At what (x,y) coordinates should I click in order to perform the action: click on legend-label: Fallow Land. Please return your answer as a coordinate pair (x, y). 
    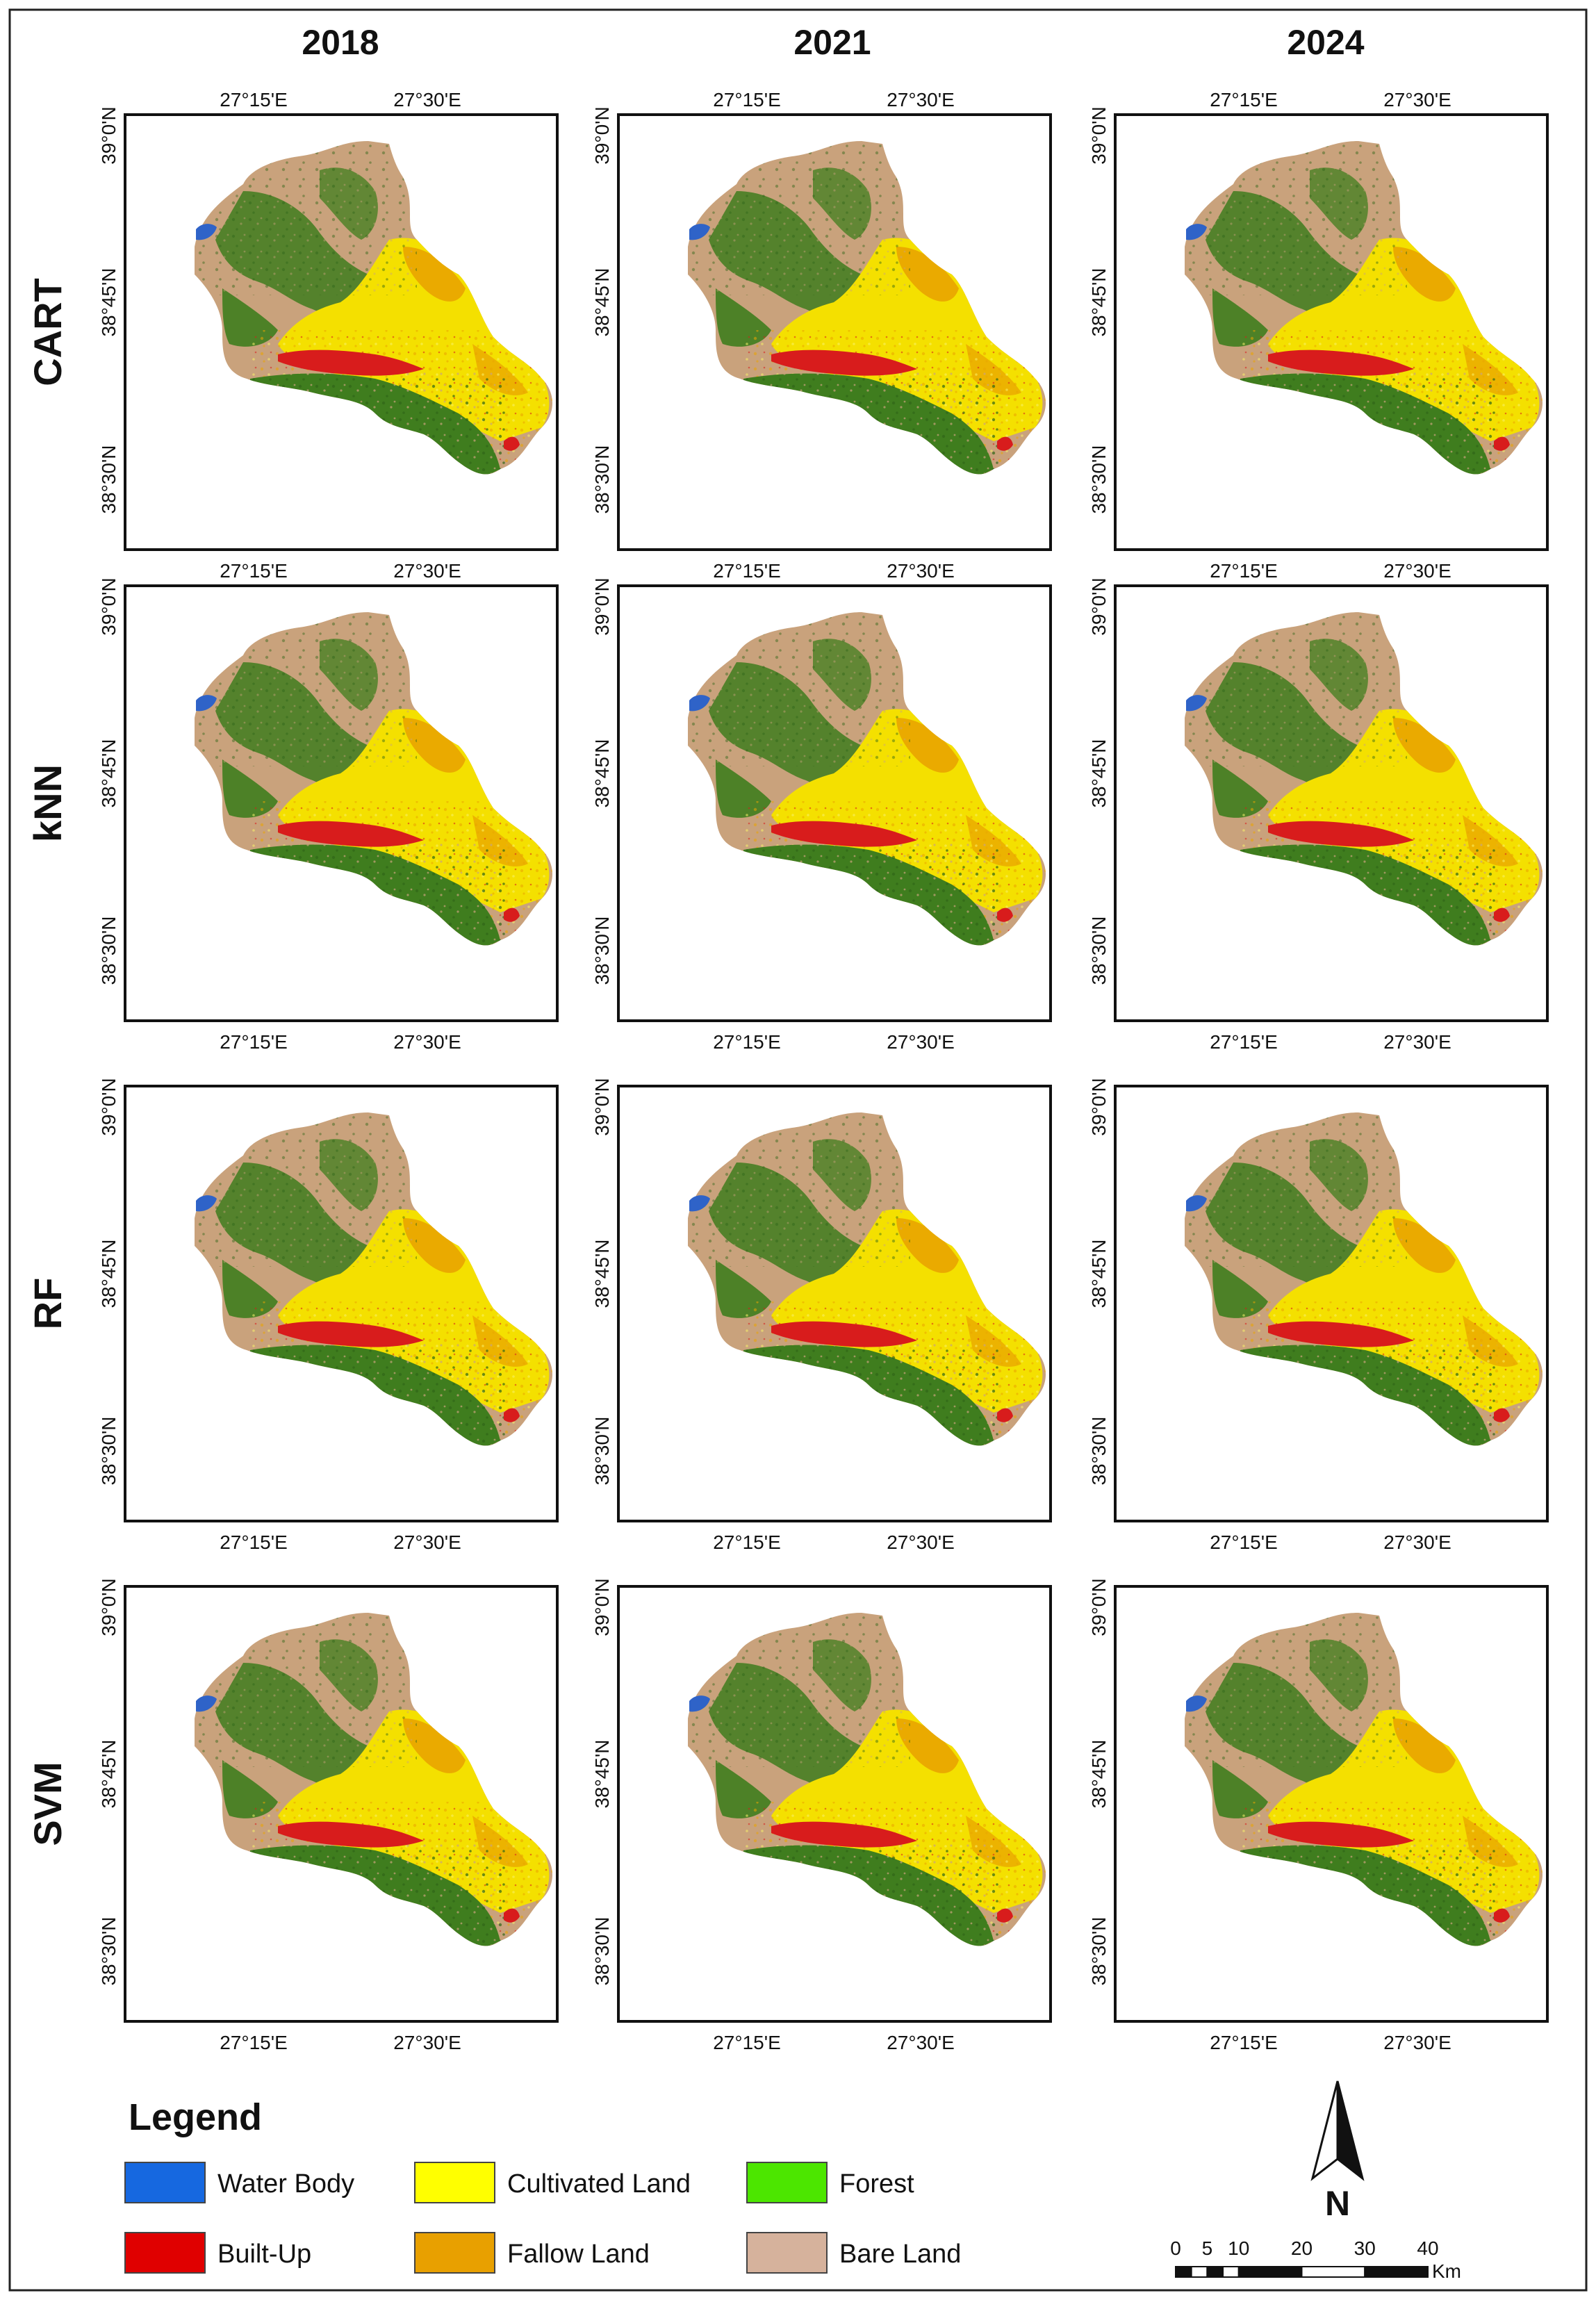
    Looking at the image, I should click on (578, 2254).